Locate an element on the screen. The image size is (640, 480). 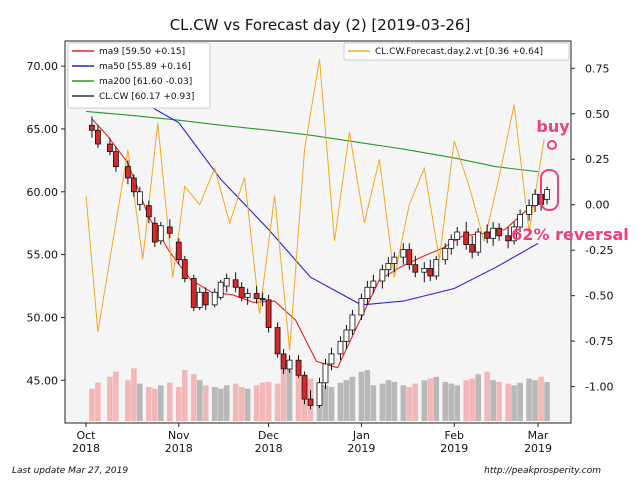
x-tick-year-label: 2019 is located at coordinates (361, 448).